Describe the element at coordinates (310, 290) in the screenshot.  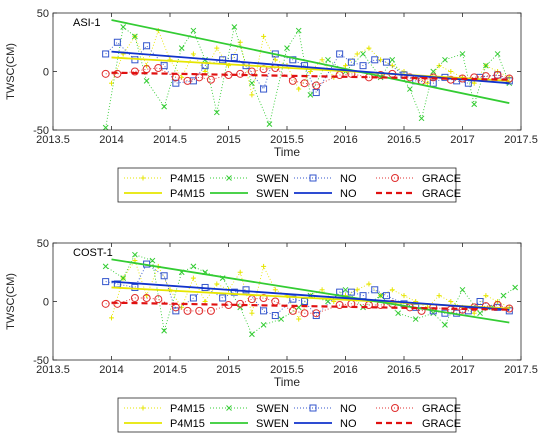
I see `series-line-p4m15` at that location.